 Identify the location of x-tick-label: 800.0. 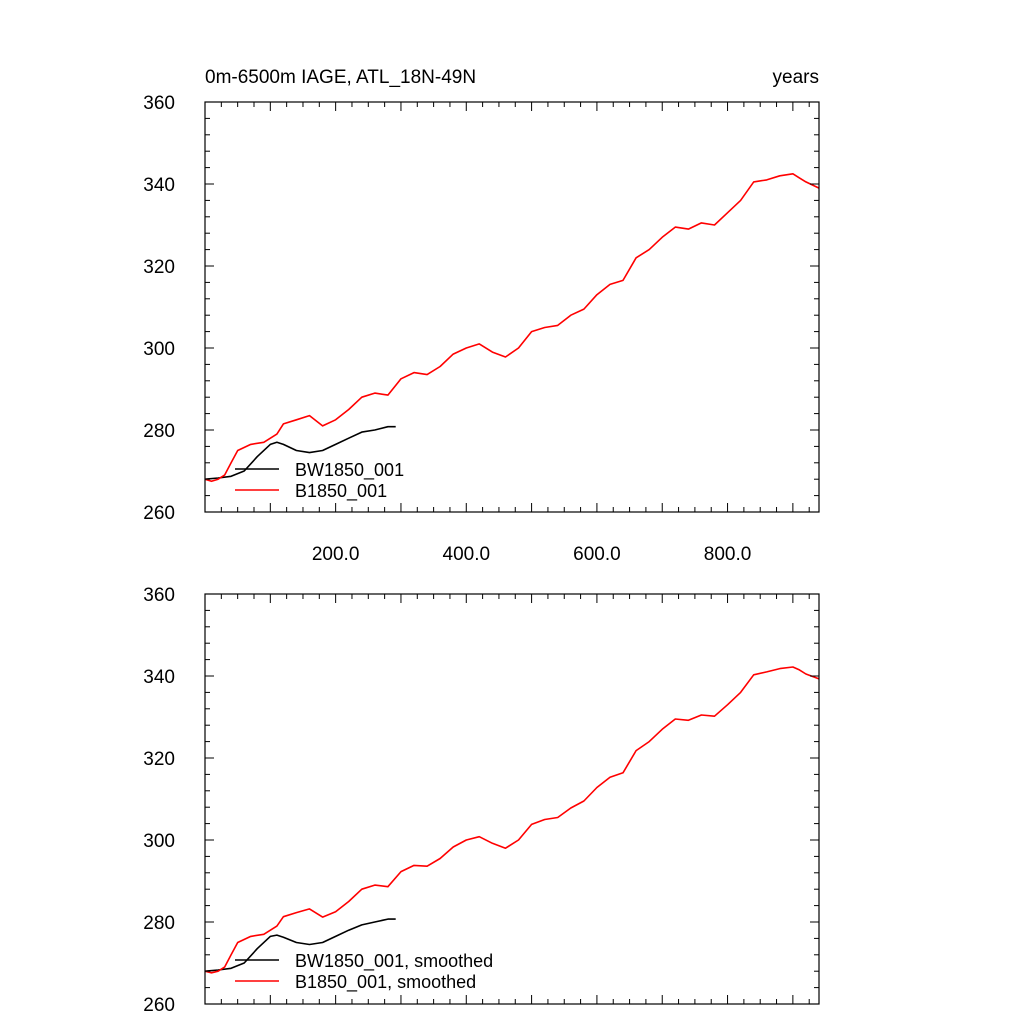
(728, 554).